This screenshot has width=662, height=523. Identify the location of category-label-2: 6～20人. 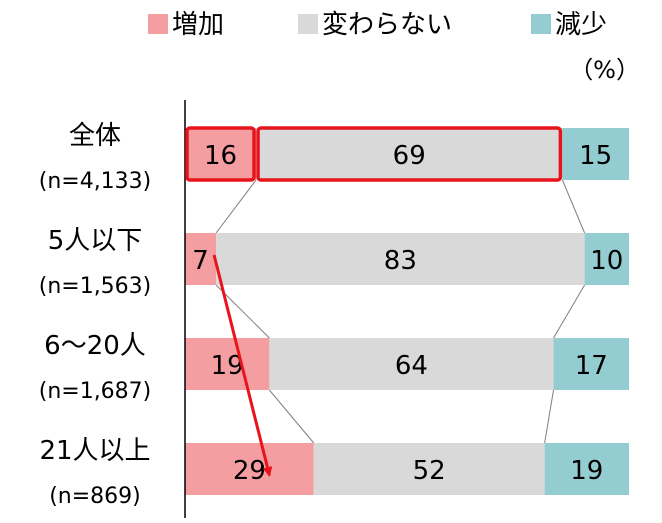
(95, 346).